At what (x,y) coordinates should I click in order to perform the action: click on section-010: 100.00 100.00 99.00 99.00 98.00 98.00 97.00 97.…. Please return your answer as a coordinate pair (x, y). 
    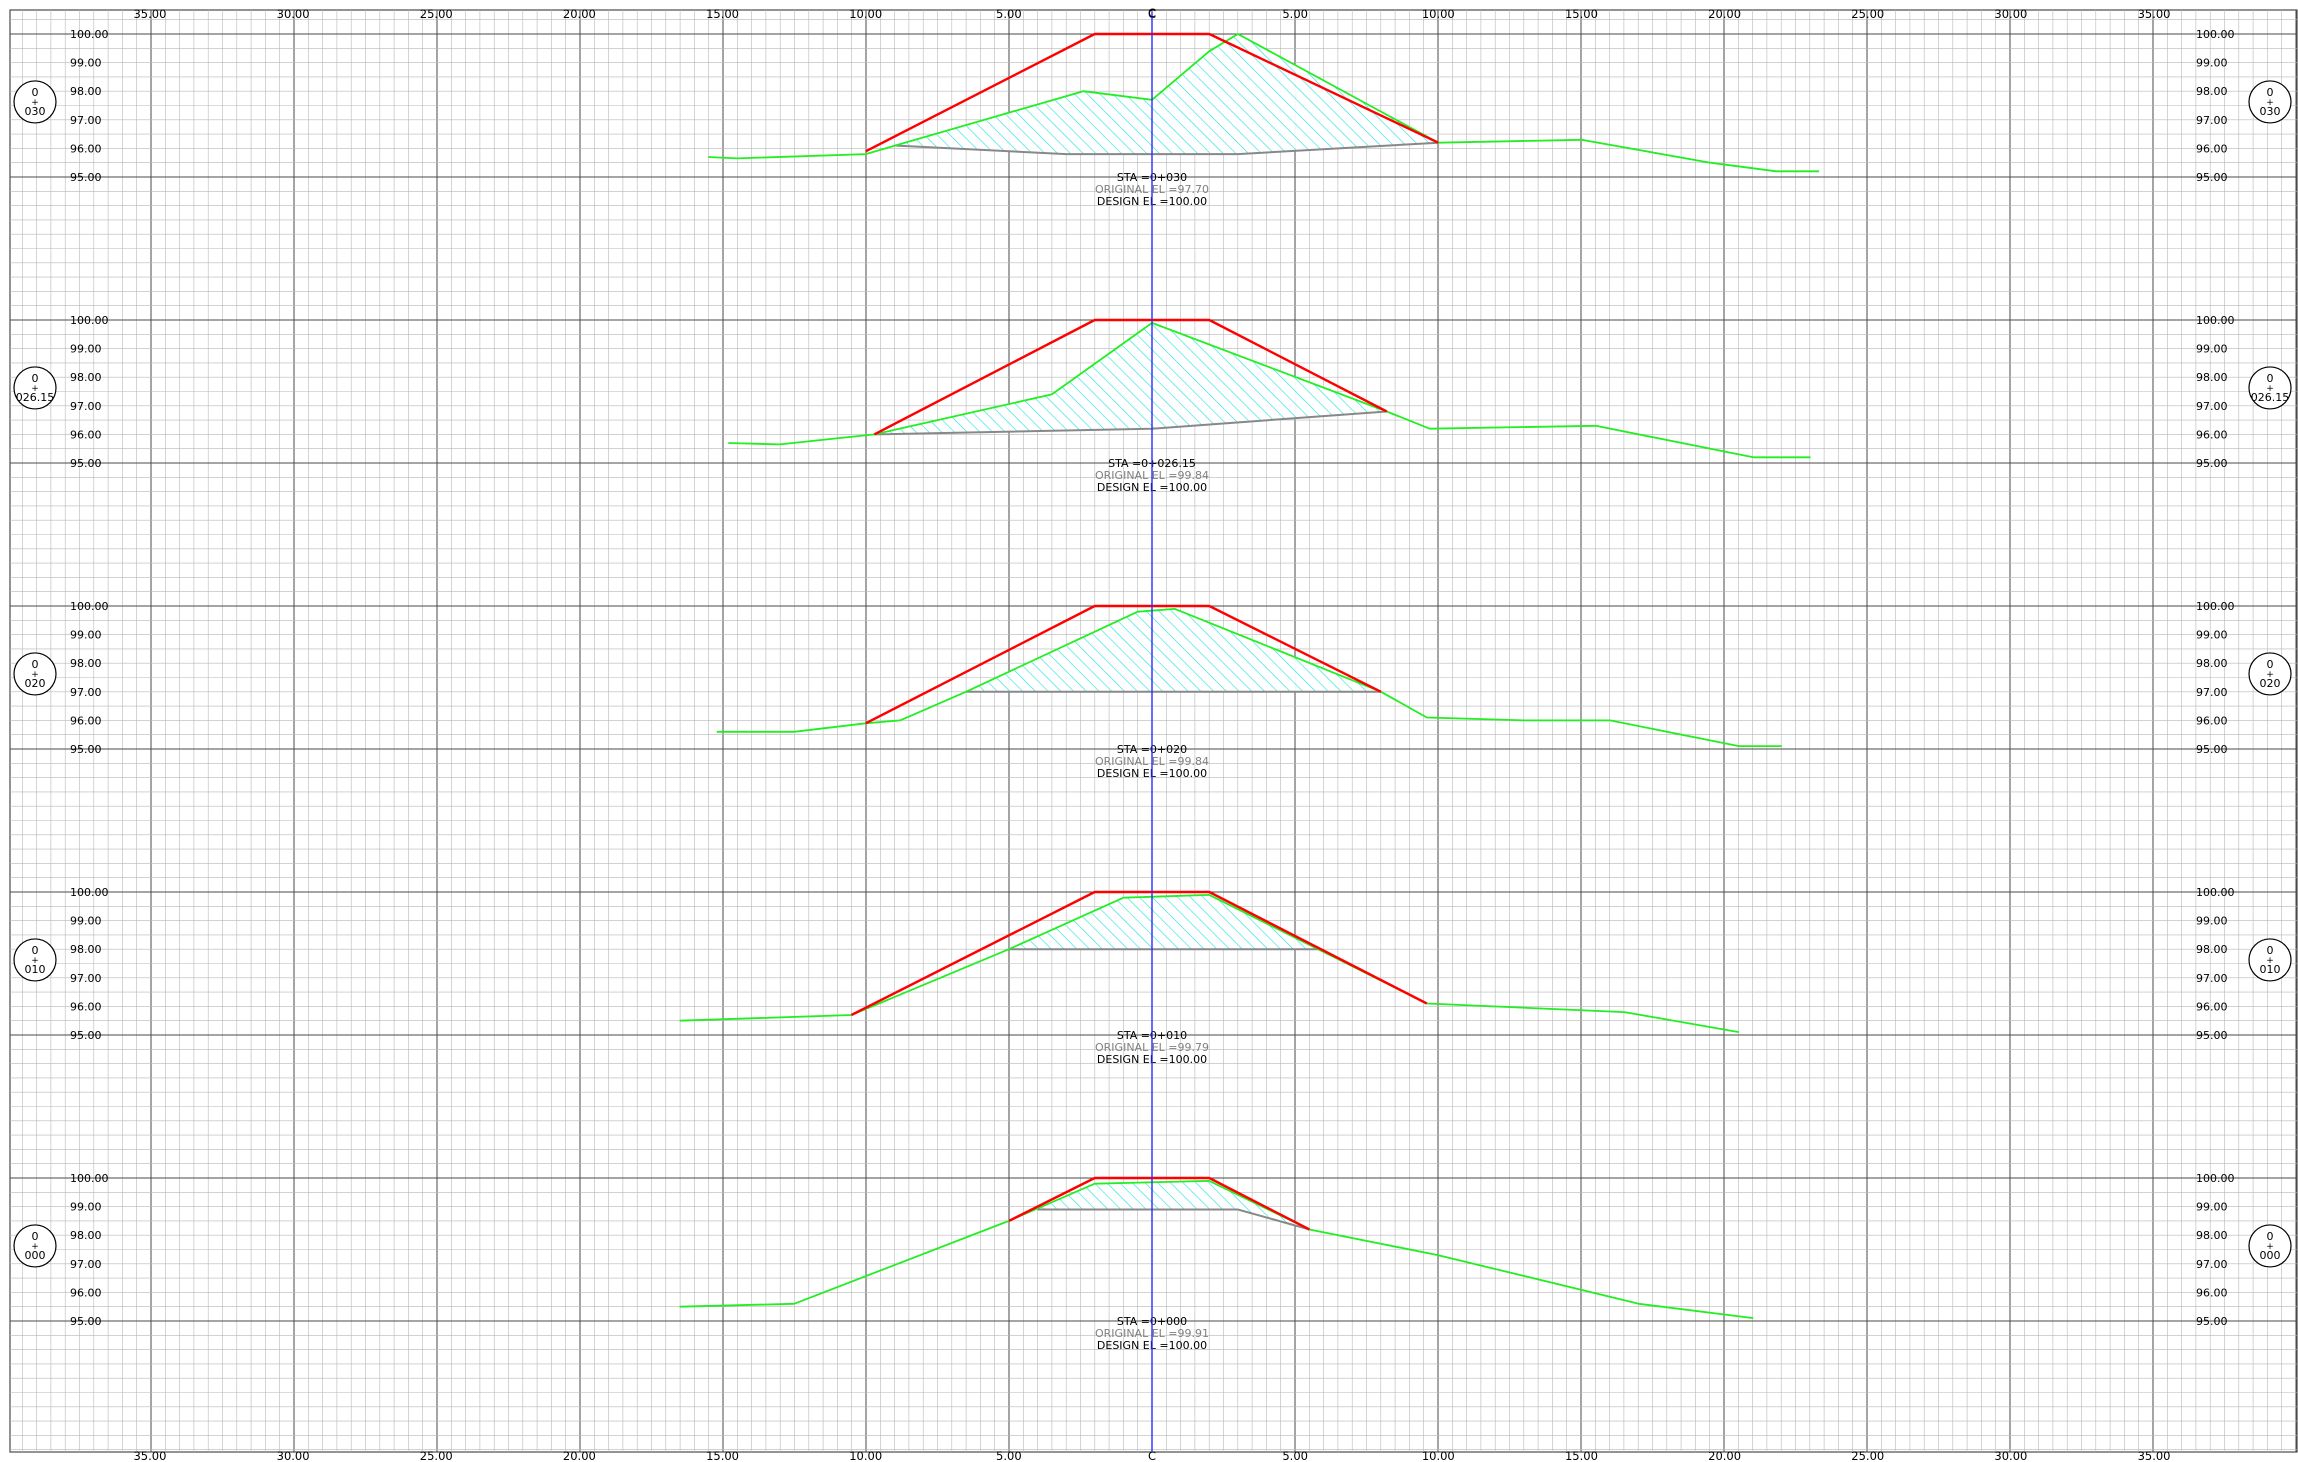
    Looking at the image, I should click on (1152, 976).